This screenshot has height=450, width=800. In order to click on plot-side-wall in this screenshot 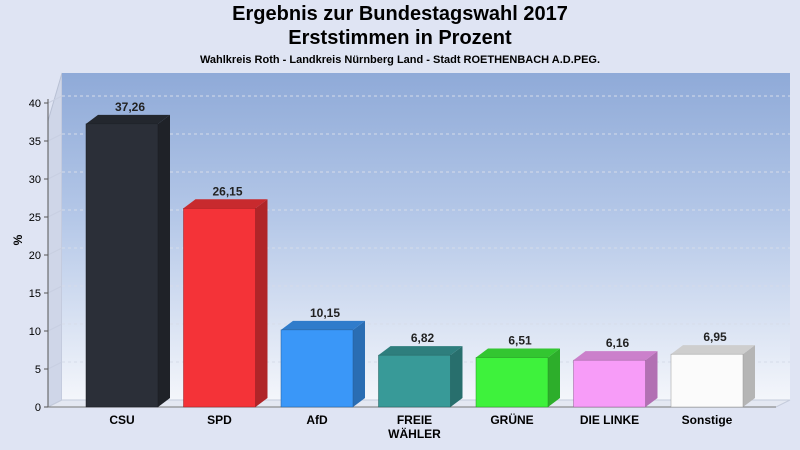, I will do `click(55, 240)`.